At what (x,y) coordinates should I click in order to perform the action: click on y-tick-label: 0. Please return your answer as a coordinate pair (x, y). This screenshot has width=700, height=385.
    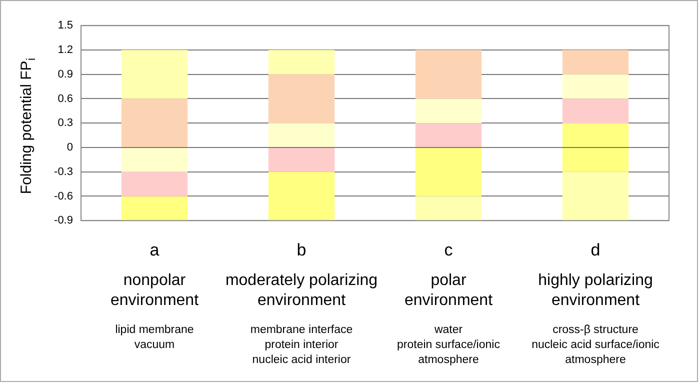
    Looking at the image, I should click on (69, 148).